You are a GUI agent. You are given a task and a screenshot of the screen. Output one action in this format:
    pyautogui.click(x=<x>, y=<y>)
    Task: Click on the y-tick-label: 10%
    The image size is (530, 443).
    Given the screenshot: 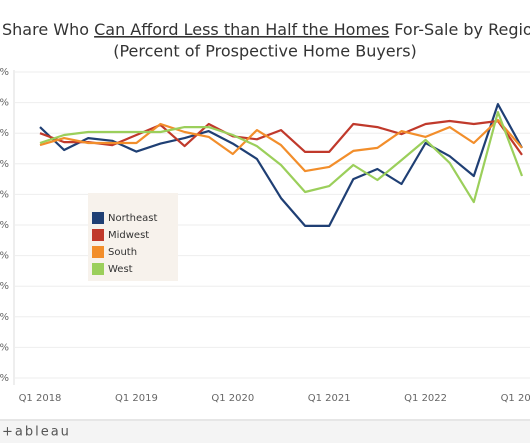 What is the action you would take?
    pyautogui.click(x=4, y=347)
    